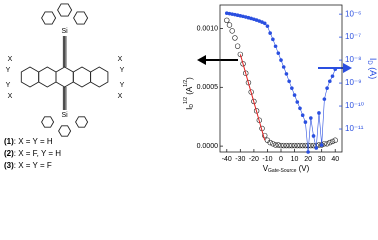 The width and height of the screenshot is (378, 240). Describe the element at coordinates (32, 153) in the screenshot. I see `compound-label: (2): X = F, Y = H` at that location.